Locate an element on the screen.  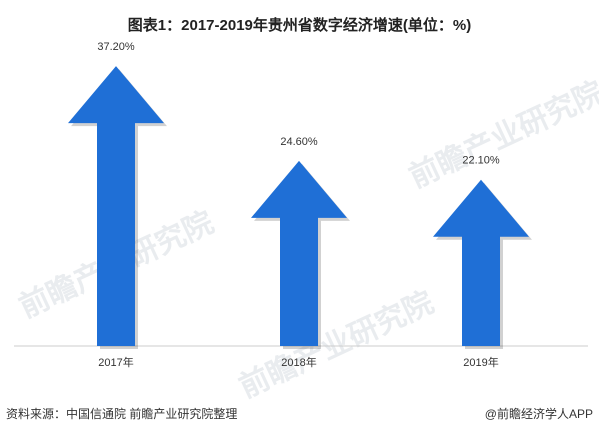
data-label: 37.20% is located at coordinates (116, 47).